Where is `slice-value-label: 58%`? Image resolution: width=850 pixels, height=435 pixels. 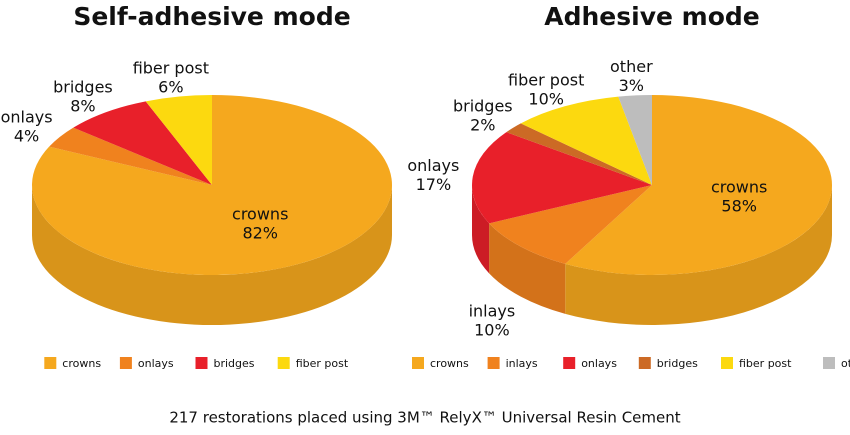 slice-value-label: 58% is located at coordinates (739, 206).